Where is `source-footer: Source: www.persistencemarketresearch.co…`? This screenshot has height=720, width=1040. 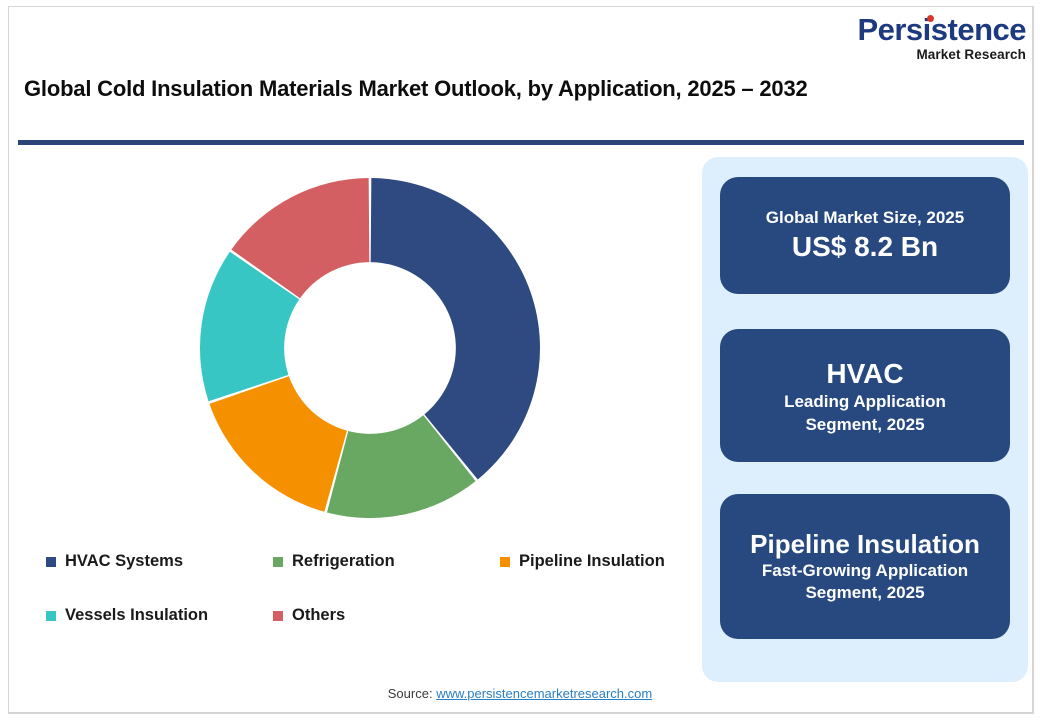
source-footer: Source: www.persistencemarketresearch.co… is located at coordinates (520, 693).